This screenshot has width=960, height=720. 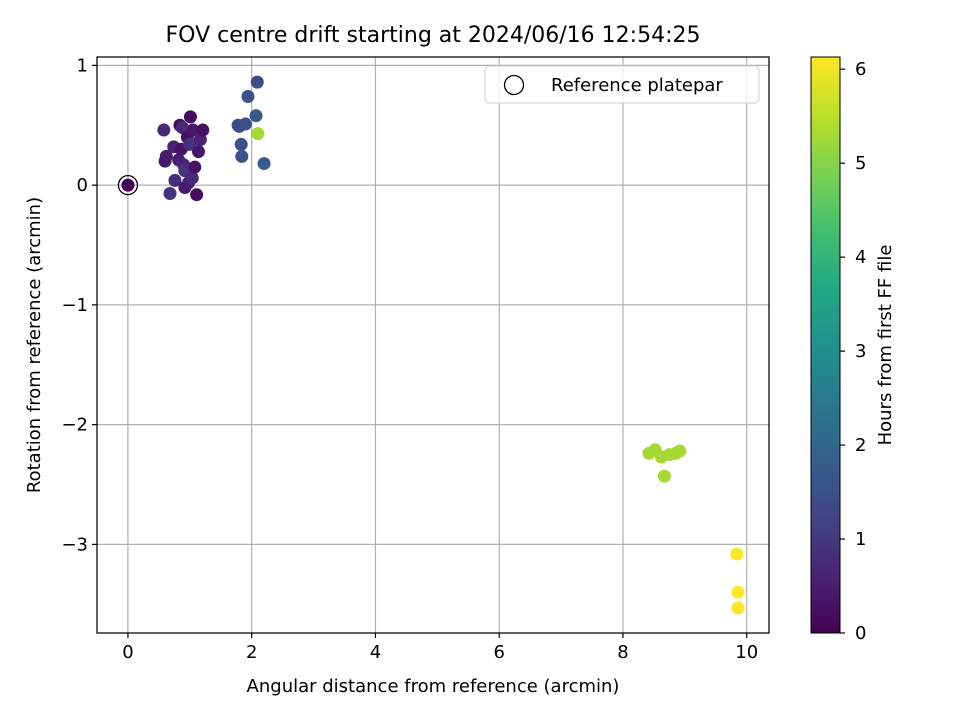 I want to click on x-axis-ticks: 0 2 4 6 8 10, so click(x=440, y=648).